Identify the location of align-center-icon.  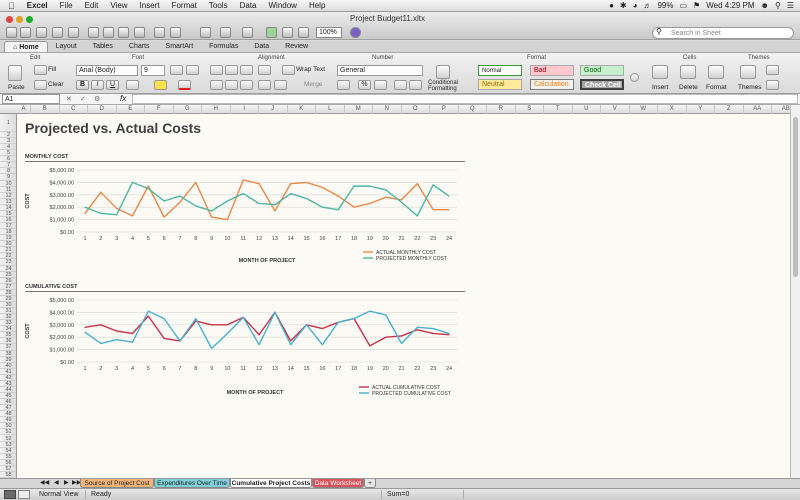
(231, 85).